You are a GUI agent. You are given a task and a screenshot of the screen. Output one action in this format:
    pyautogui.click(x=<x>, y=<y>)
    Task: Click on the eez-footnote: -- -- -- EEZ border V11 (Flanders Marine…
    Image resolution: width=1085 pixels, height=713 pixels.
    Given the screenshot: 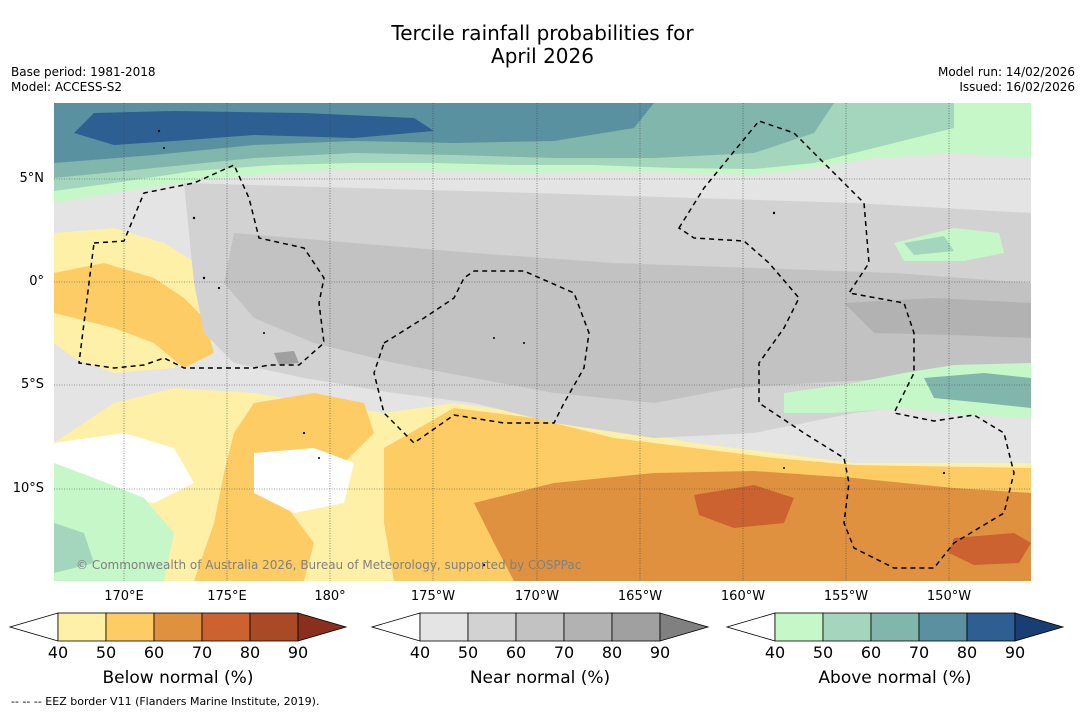 What is the action you would take?
    pyautogui.click(x=165, y=701)
    